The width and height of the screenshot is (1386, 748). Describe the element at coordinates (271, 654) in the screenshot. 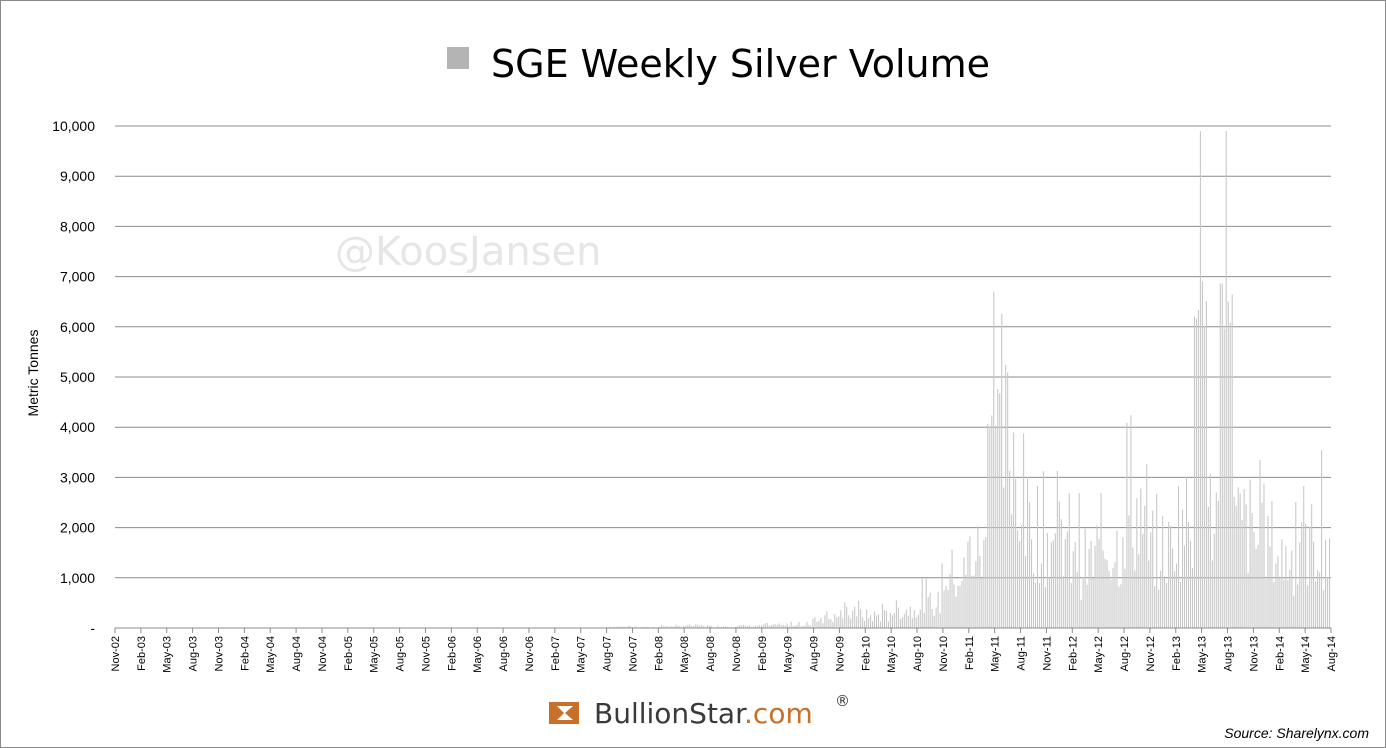

I see `x-tick-label: May-04` at that location.